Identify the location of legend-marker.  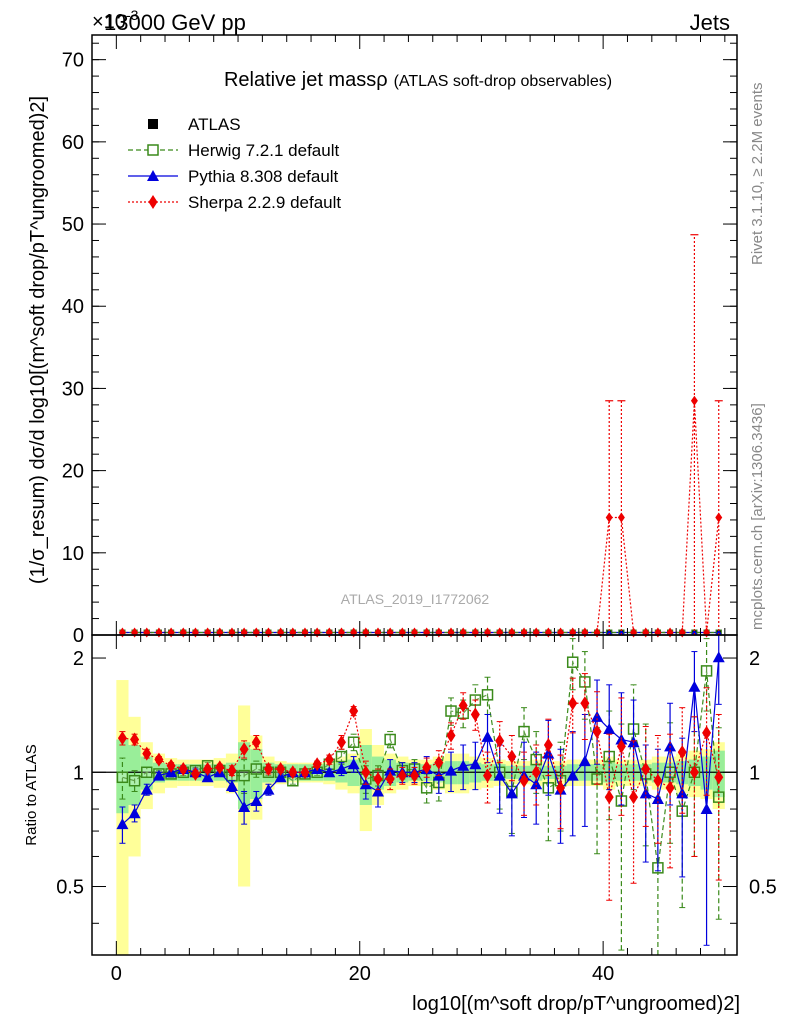
(153, 124).